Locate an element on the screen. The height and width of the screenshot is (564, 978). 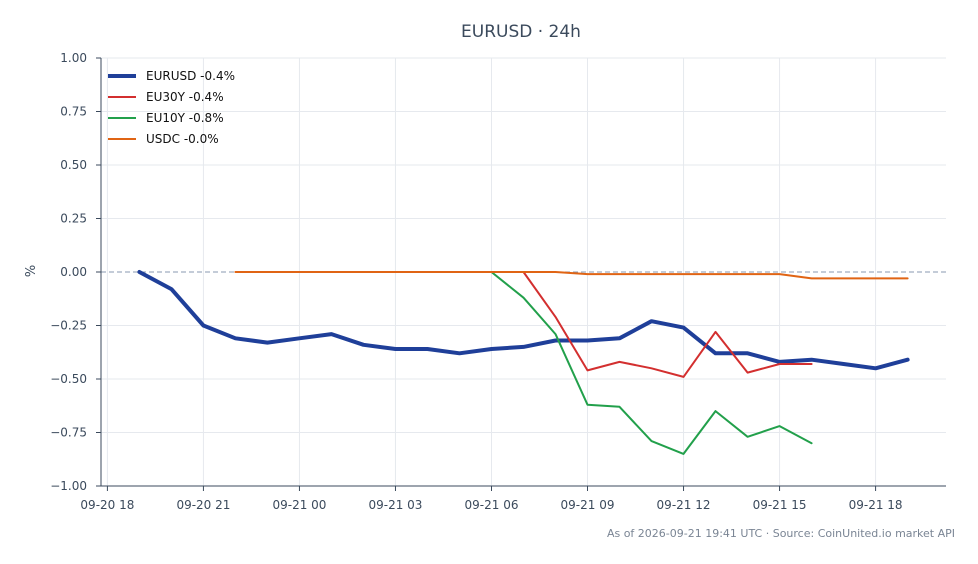
y-tick-label: −0.50 is located at coordinates (68, 379).